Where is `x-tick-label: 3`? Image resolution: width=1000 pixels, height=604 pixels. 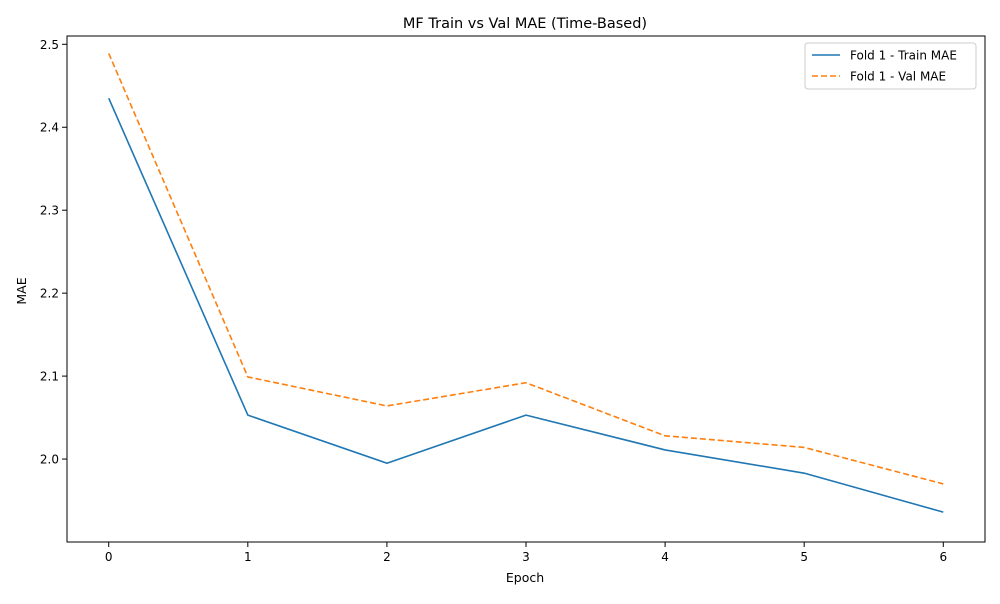
x-tick-label: 3 is located at coordinates (526, 557).